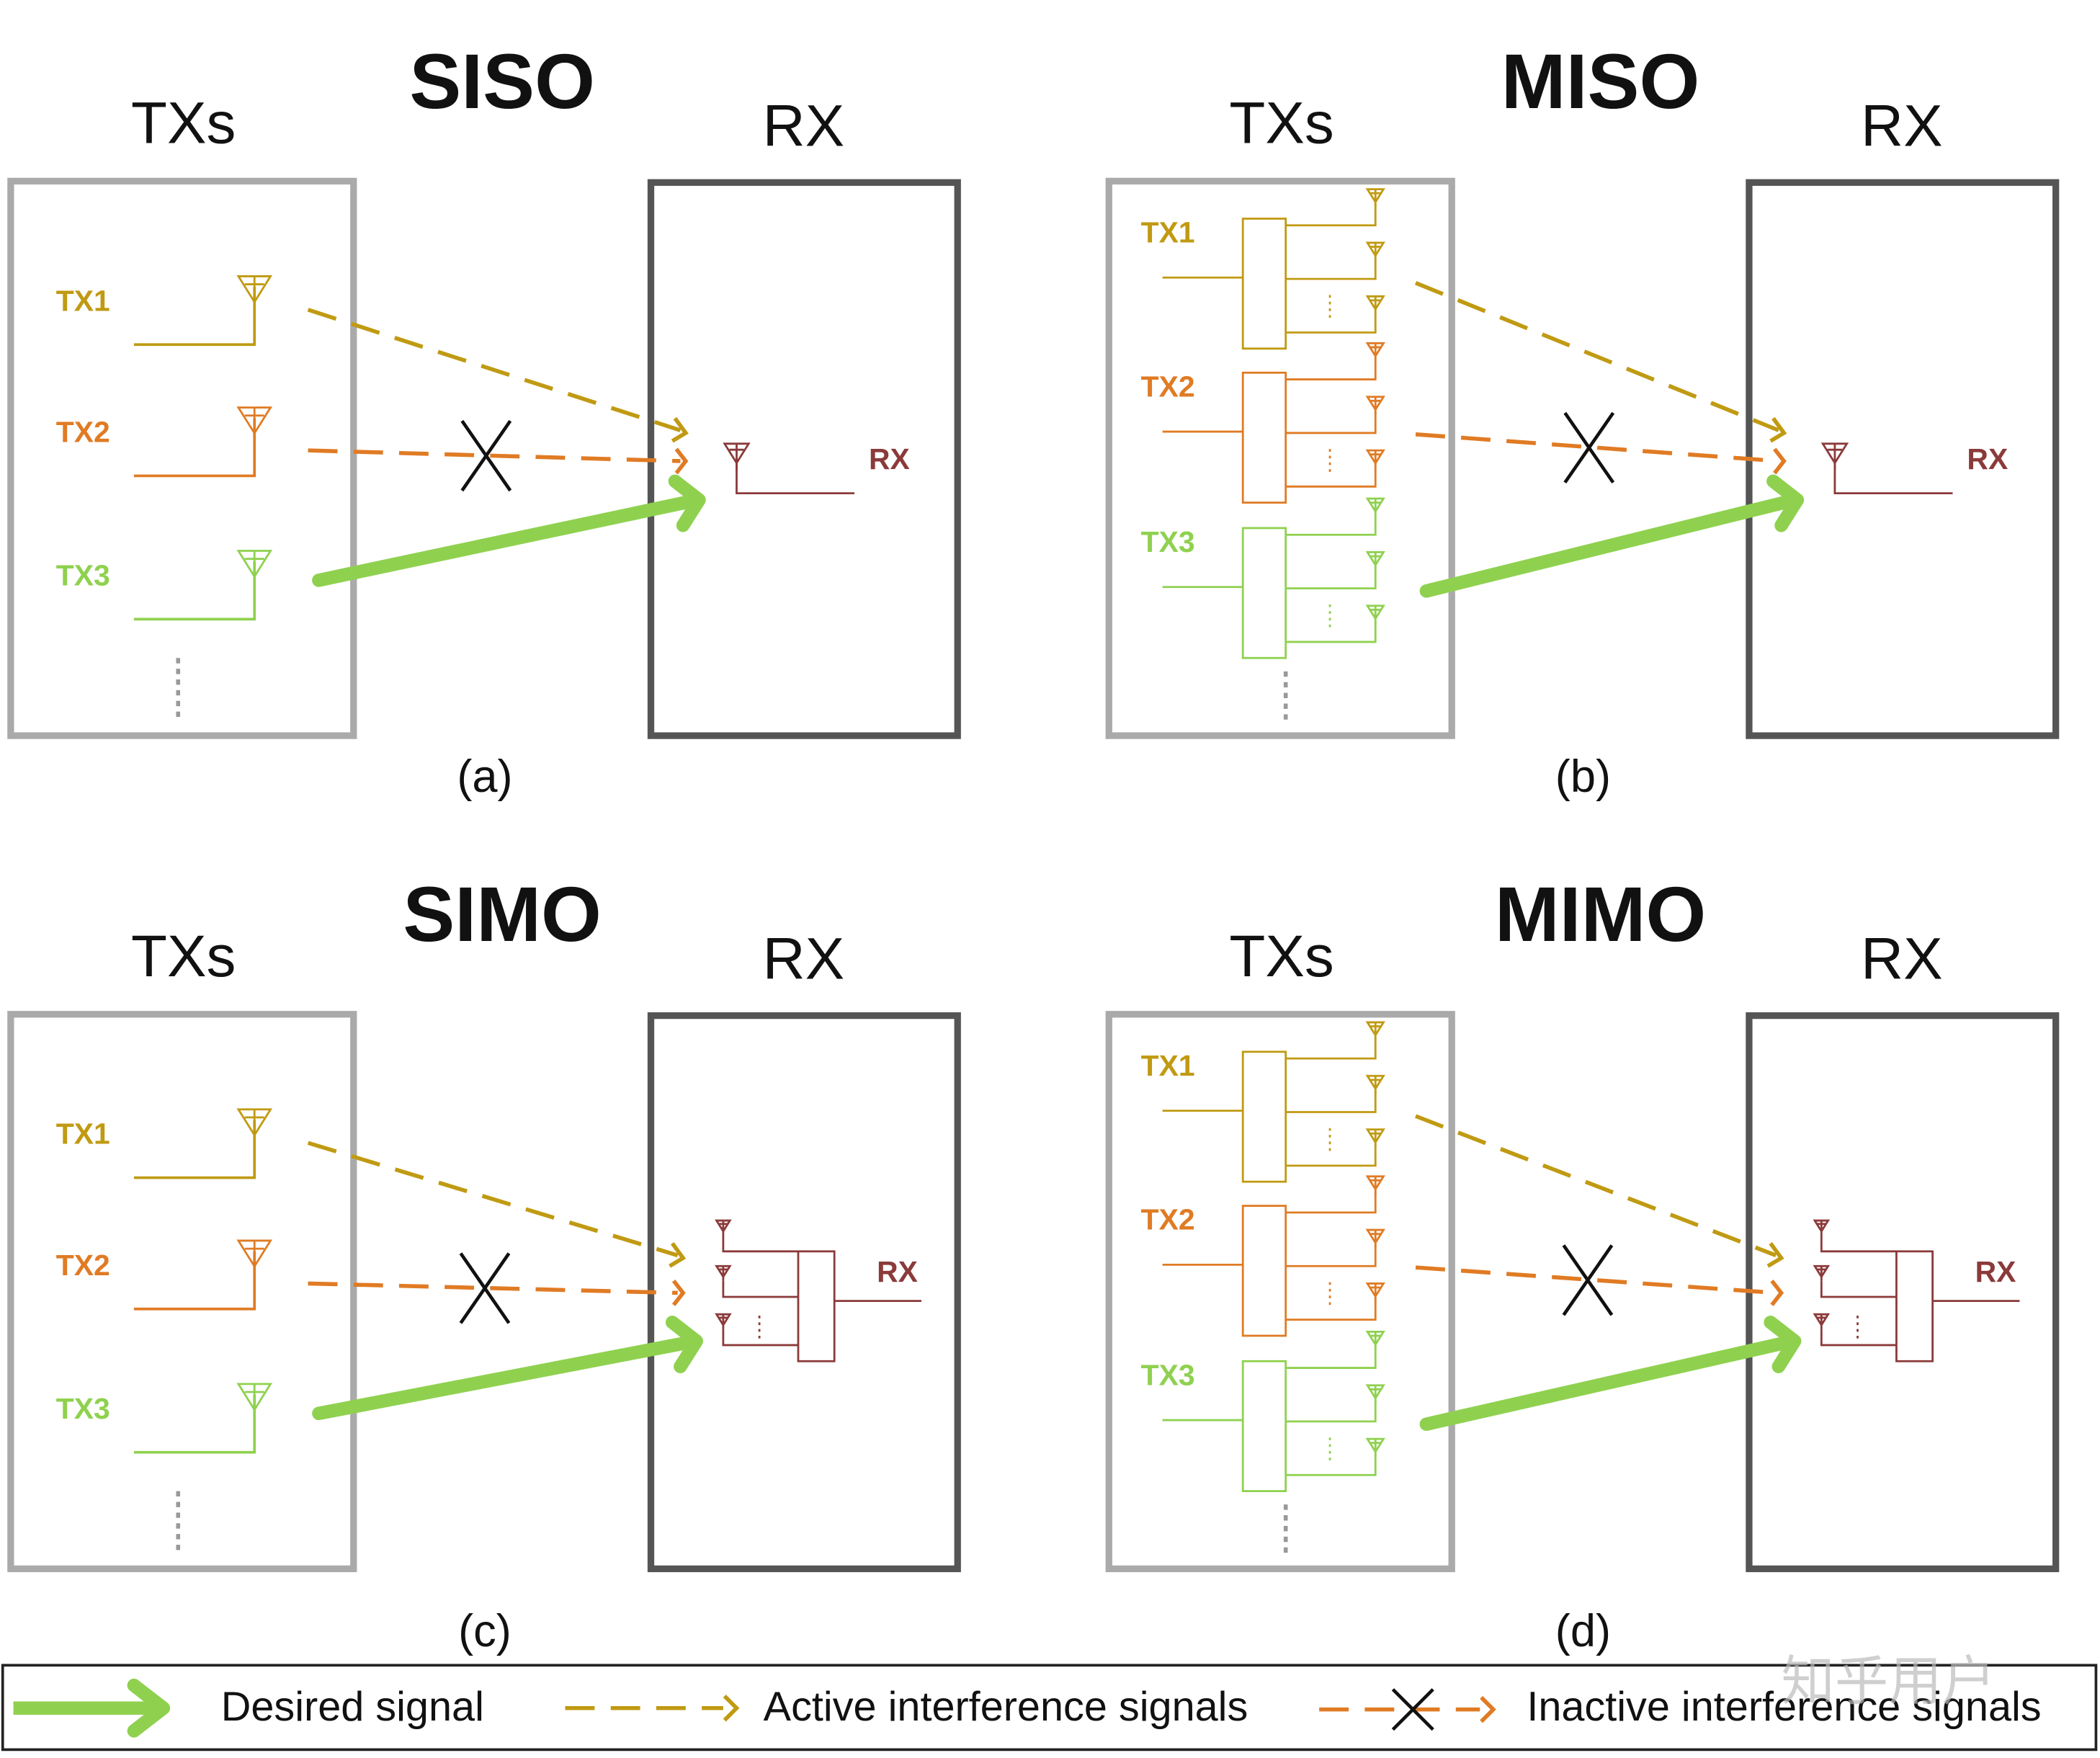  What do you see at coordinates (1583, 776) in the screenshot?
I see `caption: (b)` at bounding box center [1583, 776].